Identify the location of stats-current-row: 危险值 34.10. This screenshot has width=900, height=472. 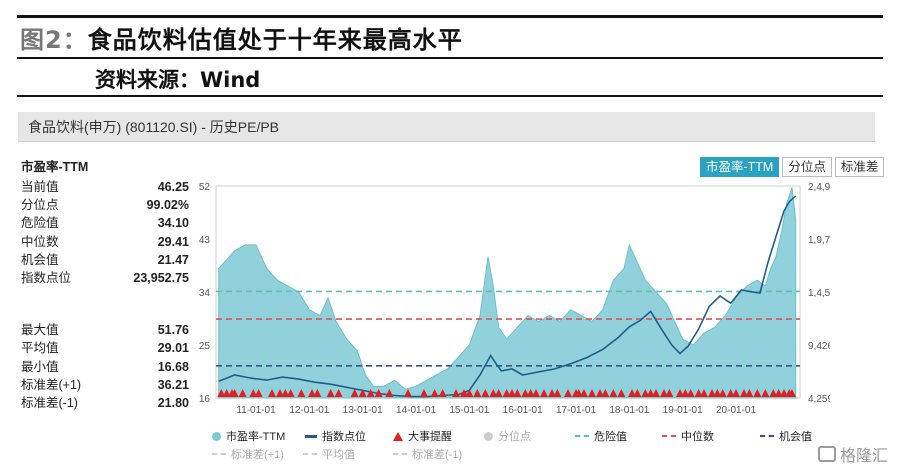
(105, 223).